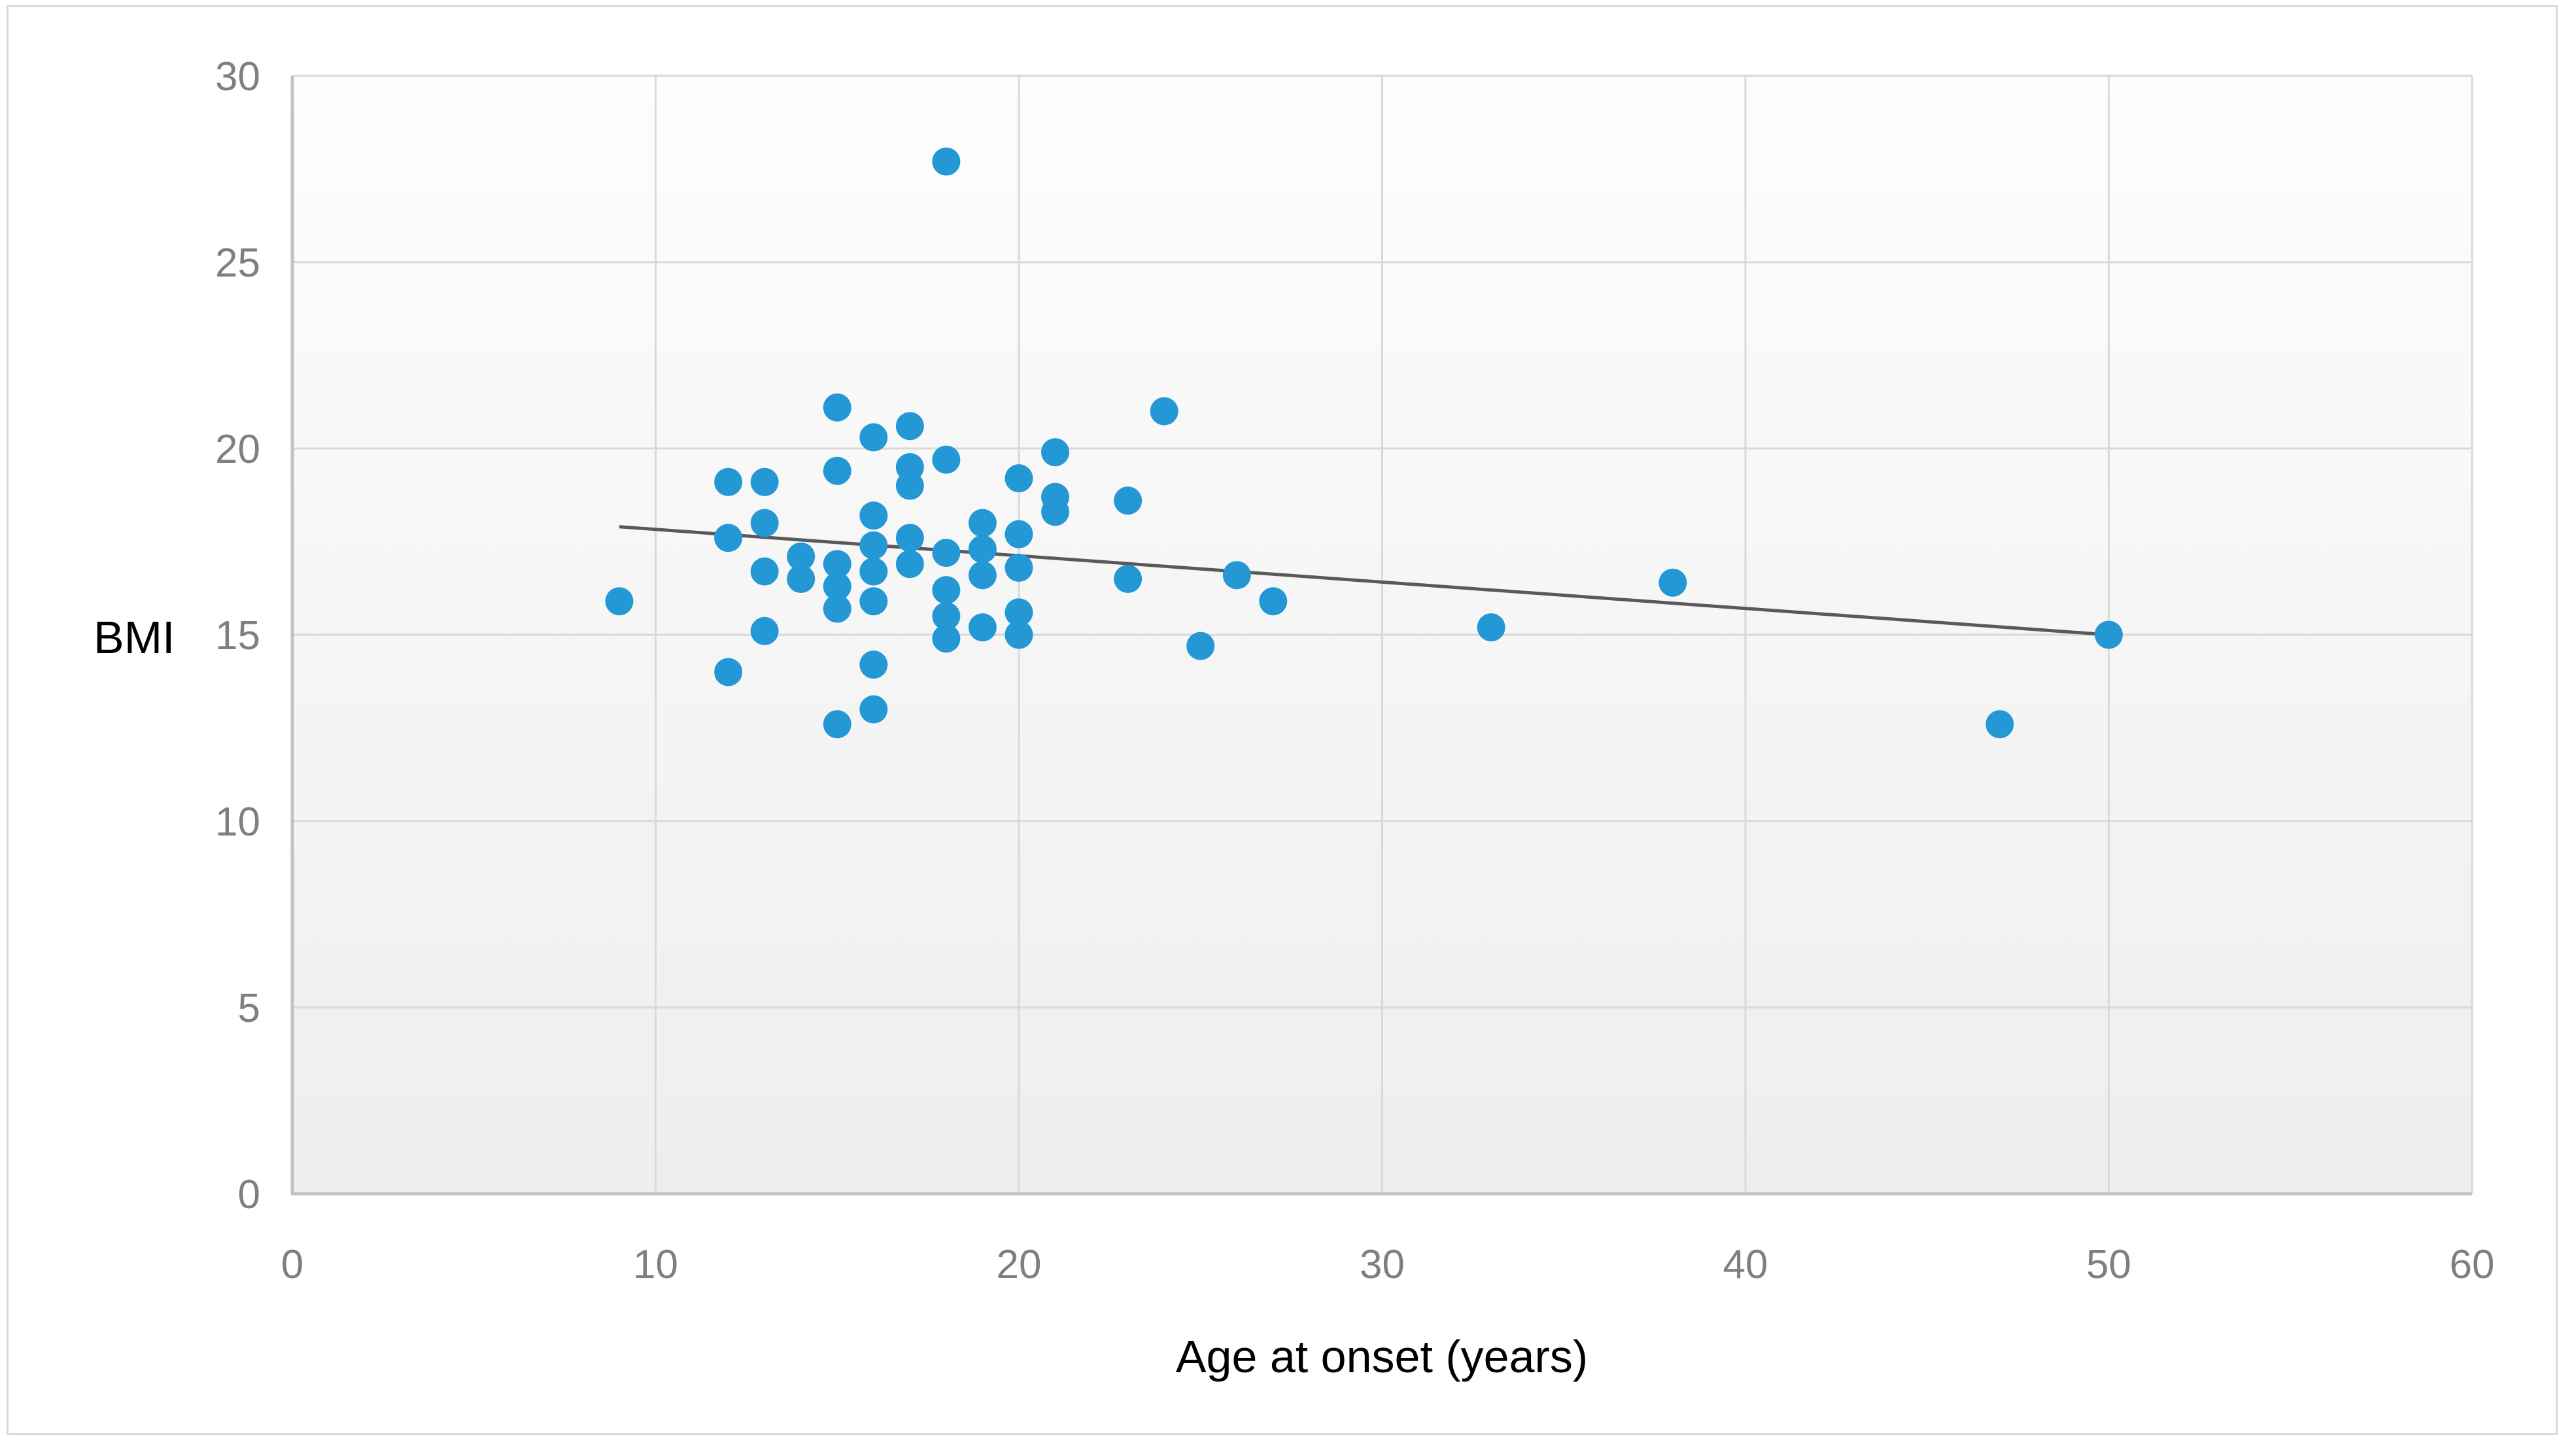 This screenshot has width=2576, height=1452. What do you see at coordinates (1382, 1356) in the screenshot?
I see `x-axis-title: Age at onset (years)` at bounding box center [1382, 1356].